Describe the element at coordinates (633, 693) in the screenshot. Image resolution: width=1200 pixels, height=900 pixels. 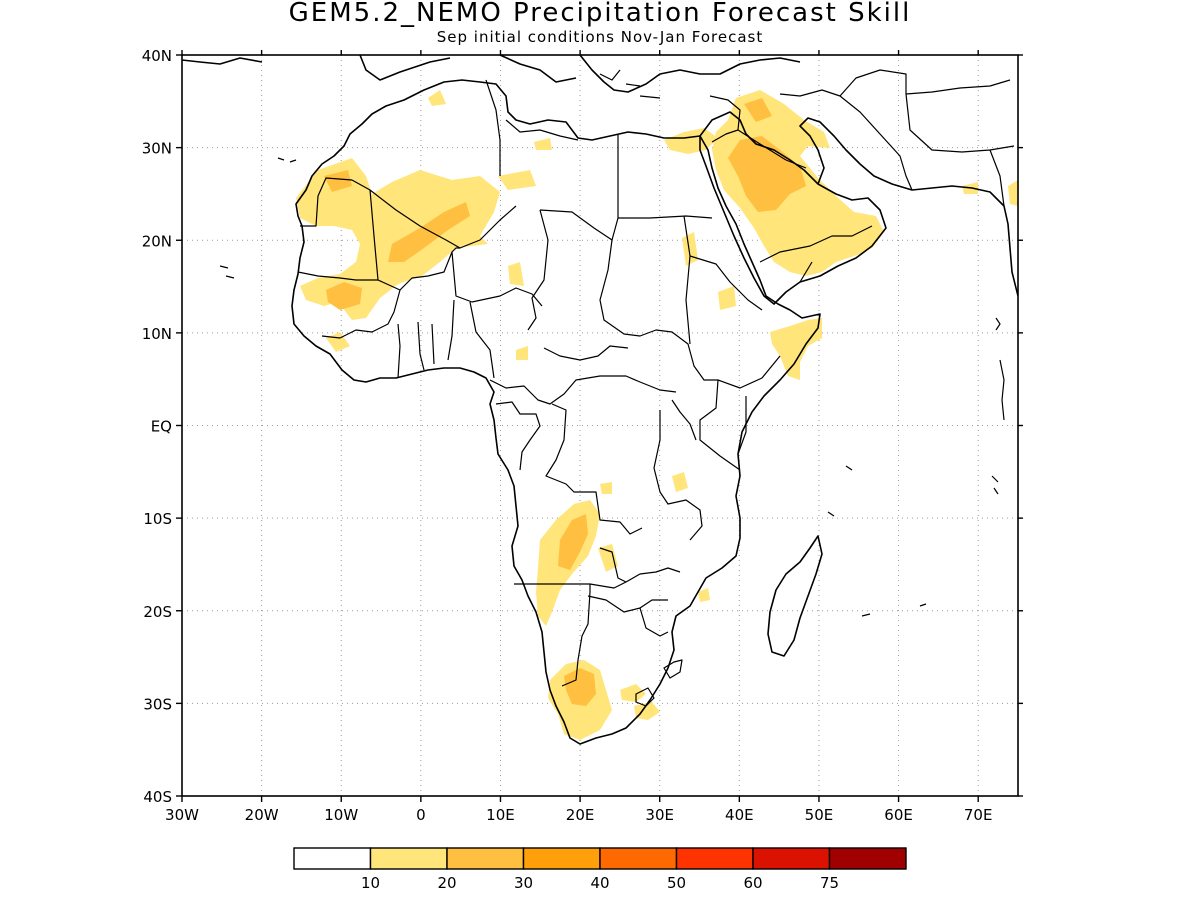
I see `skill-region-south-africa-east` at that location.